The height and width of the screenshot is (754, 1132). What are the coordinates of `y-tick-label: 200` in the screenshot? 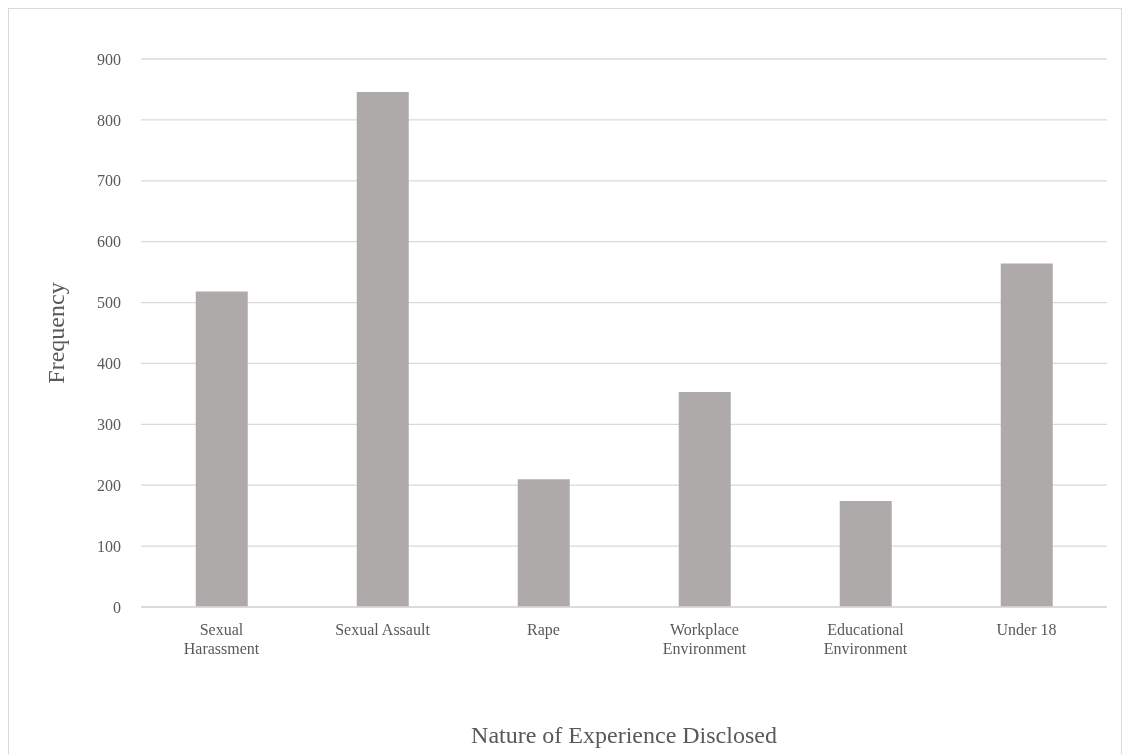 It's located at (109, 485).